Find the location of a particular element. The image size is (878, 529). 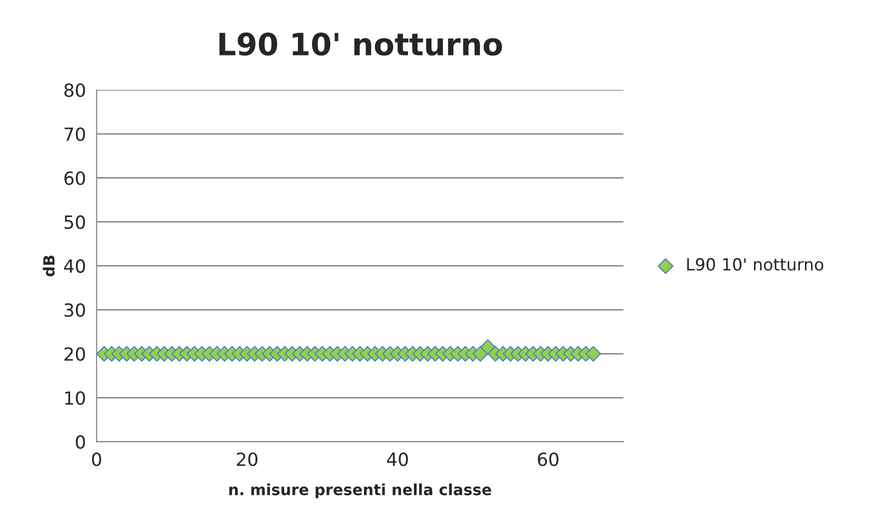

x-tick-label: 20 is located at coordinates (247, 459).